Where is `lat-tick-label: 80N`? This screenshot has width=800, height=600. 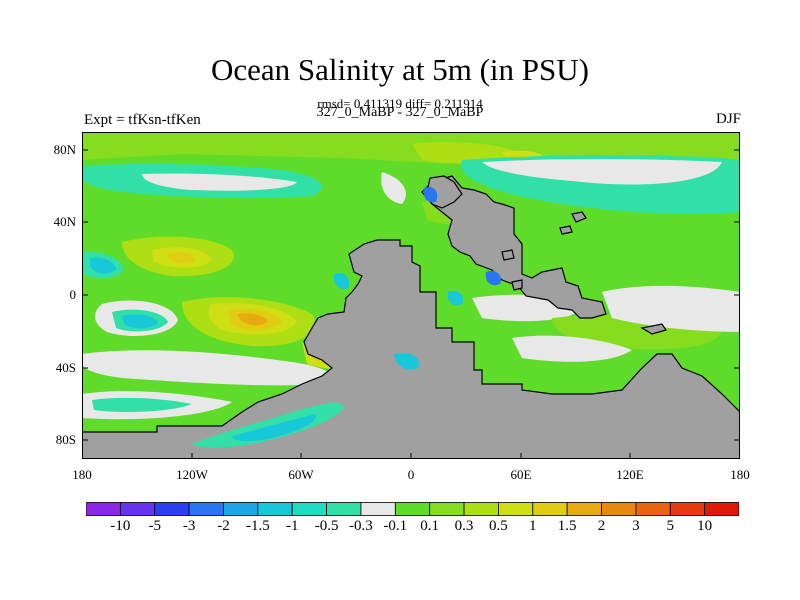
lat-tick-label: 80N is located at coordinates (64, 149).